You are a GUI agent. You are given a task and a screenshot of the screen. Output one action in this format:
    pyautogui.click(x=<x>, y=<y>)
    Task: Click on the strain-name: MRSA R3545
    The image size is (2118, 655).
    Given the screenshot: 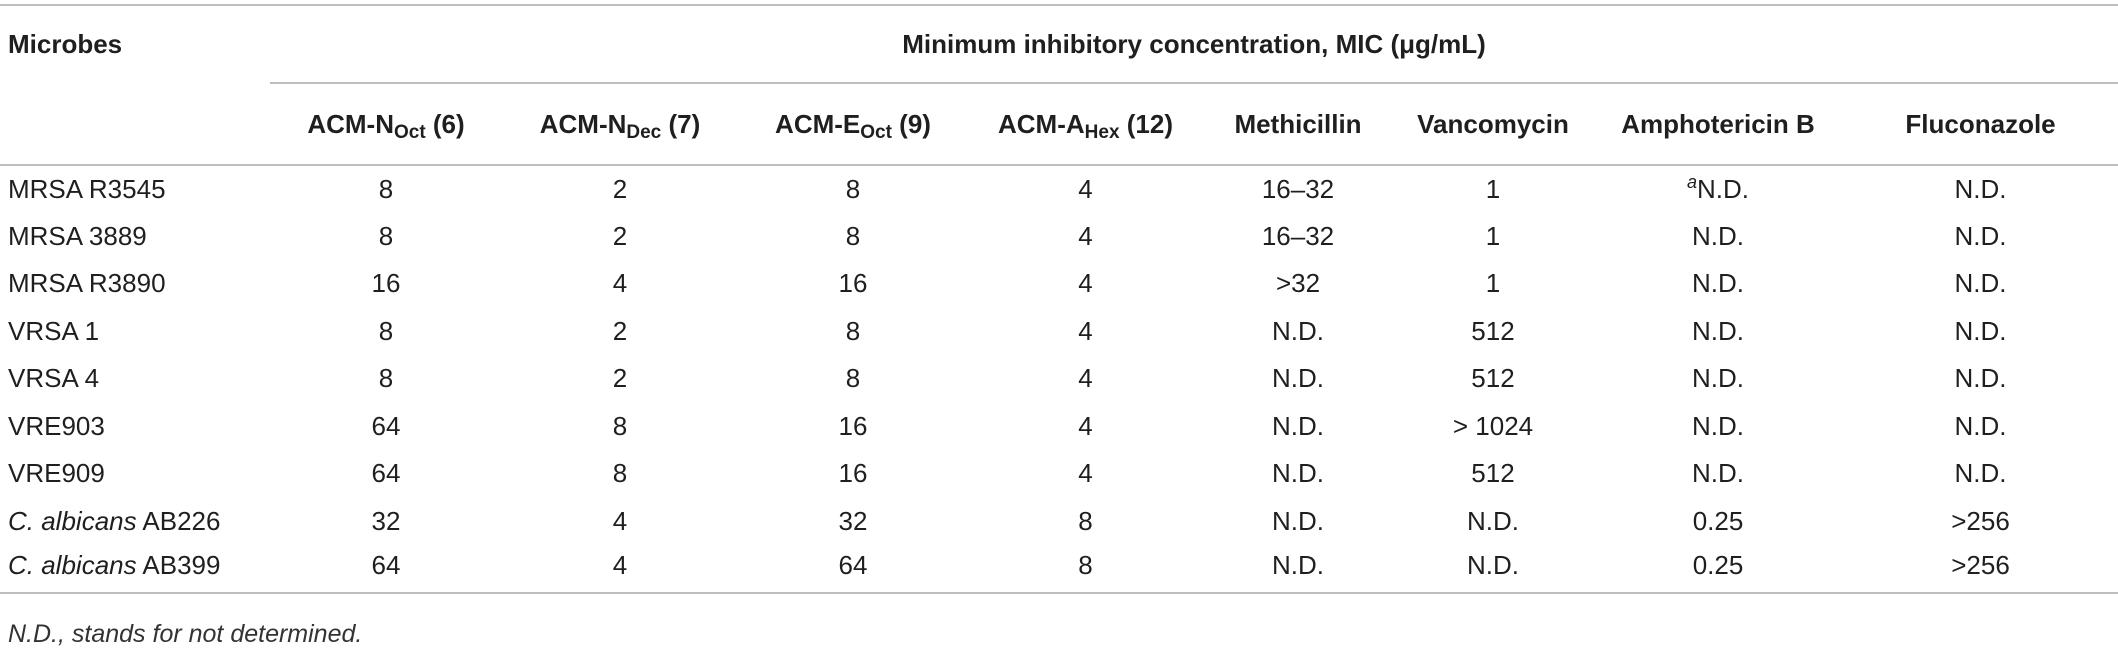 What is the action you would take?
    pyautogui.click(x=87, y=188)
    